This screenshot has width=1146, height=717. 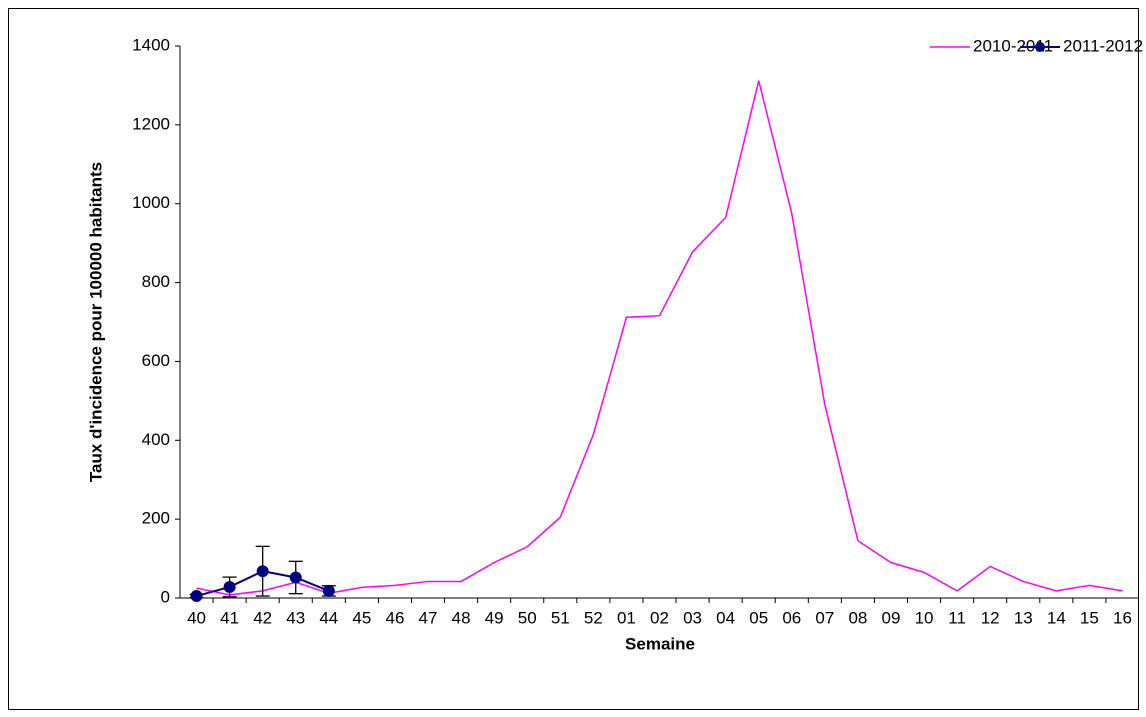 What do you see at coordinates (1089, 617) in the screenshot?
I see `x-tick-label: 15` at bounding box center [1089, 617].